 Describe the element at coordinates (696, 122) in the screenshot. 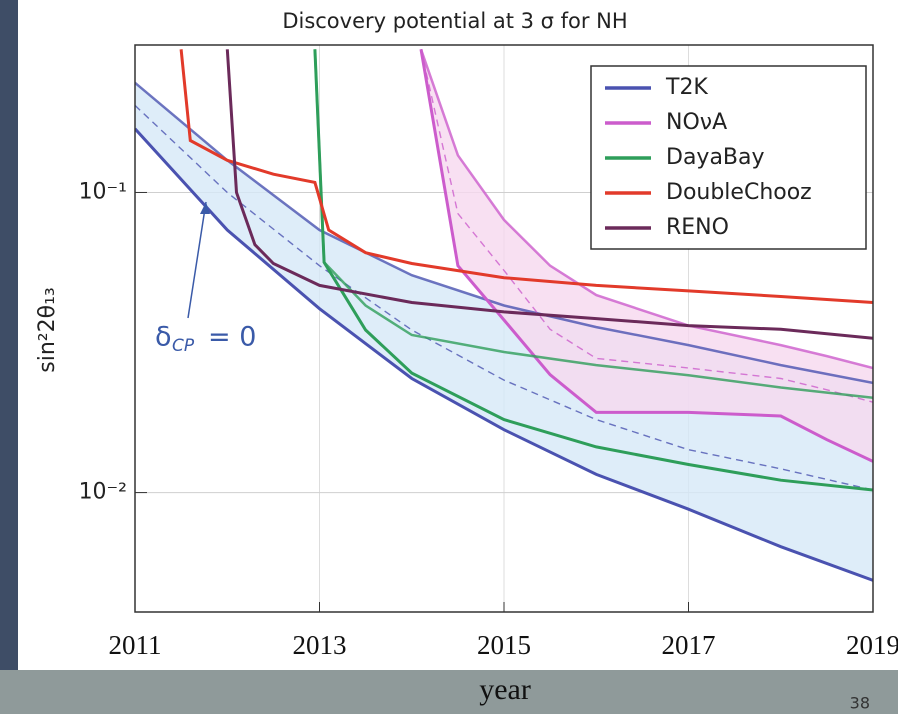

I see `legend-label: NOνA` at that location.